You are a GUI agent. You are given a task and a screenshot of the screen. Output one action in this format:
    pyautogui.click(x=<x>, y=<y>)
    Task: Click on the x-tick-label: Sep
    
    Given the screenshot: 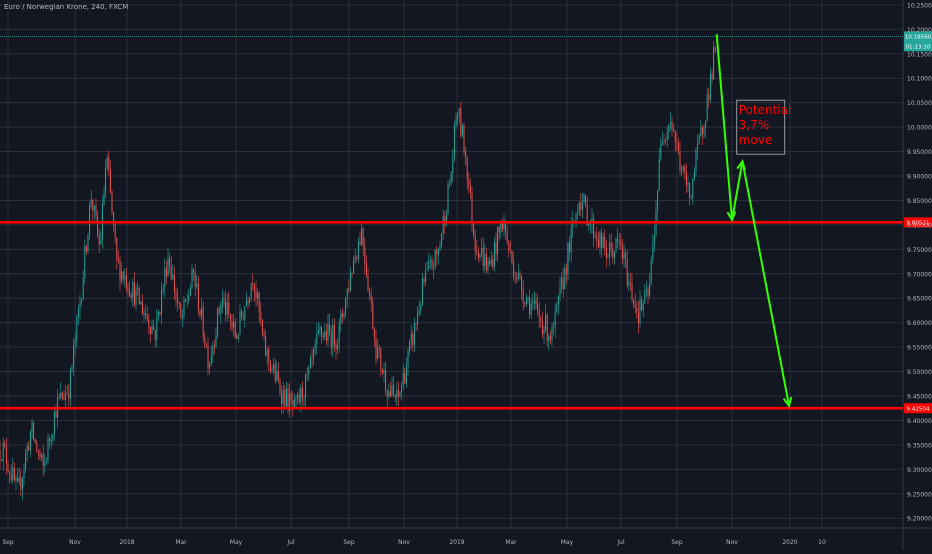 What is the action you would take?
    pyautogui.click(x=8, y=542)
    